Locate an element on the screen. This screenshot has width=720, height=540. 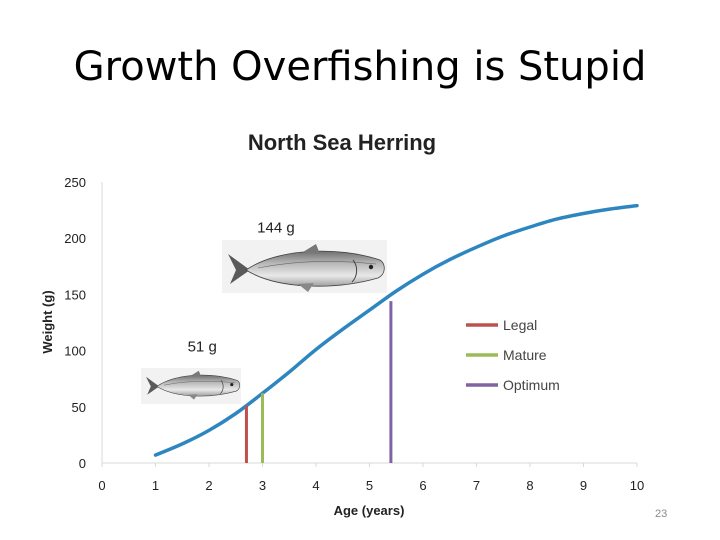
x-ticks: 0 1 2 3 4 5 6 7 8 9 10 is located at coordinates (371, 478).